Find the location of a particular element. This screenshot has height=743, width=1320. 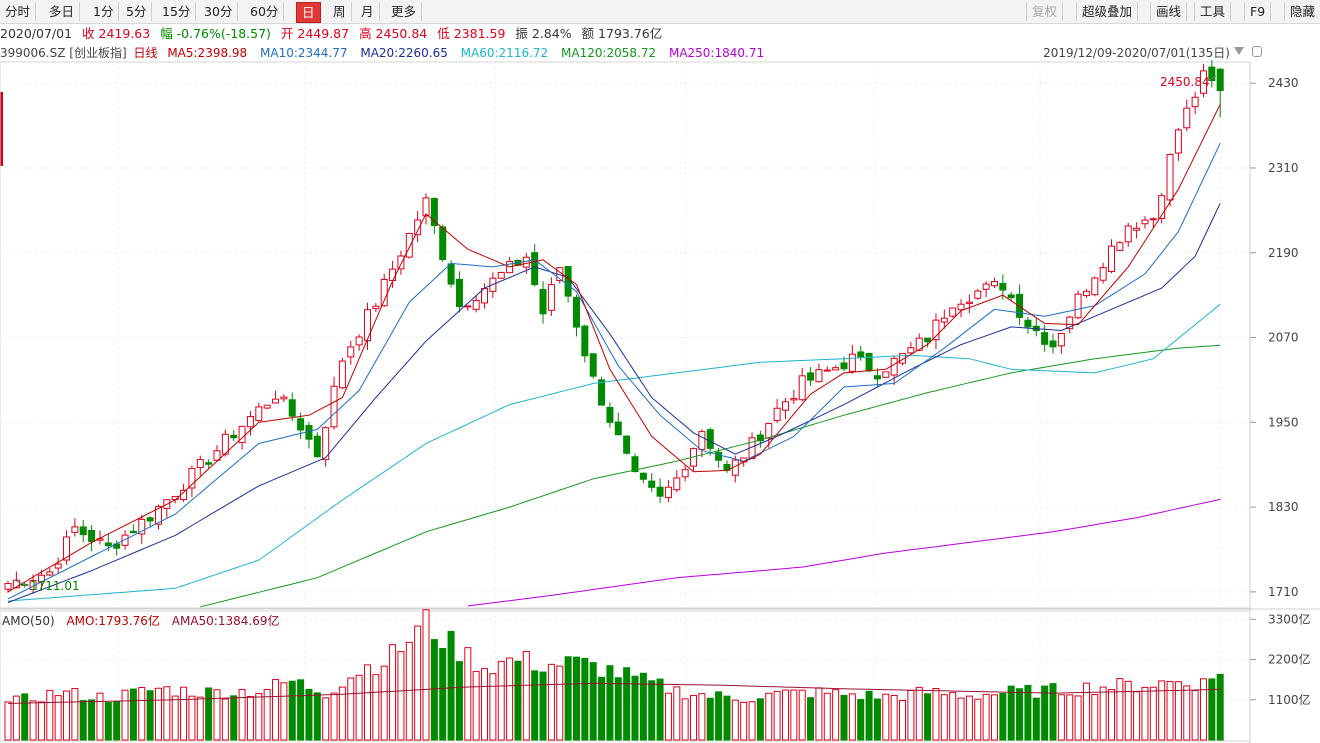

high-label: 2450.84 is located at coordinates (1185, 82).